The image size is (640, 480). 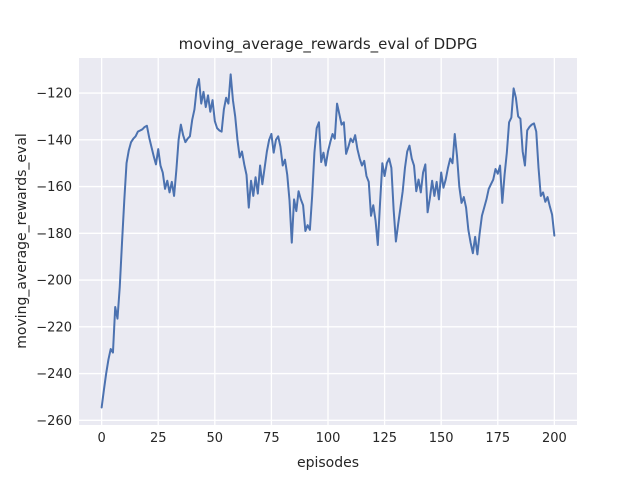 I want to click on x-tick-label: 150, so click(x=441, y=438).